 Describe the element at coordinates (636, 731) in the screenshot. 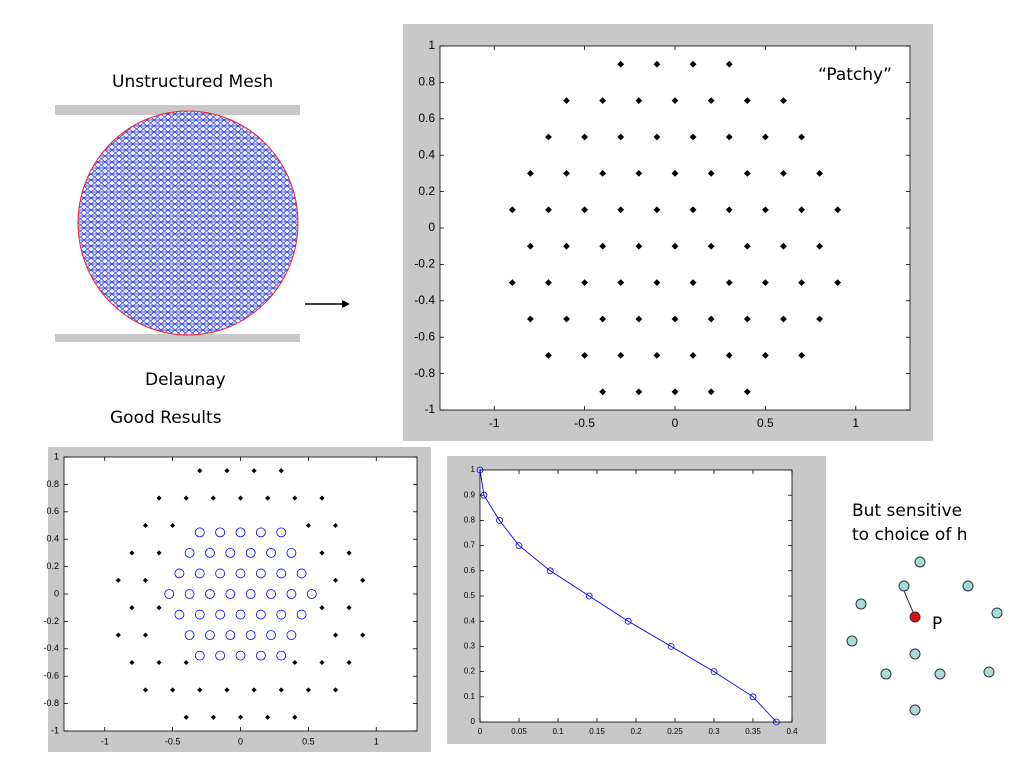

I see `x-tick-label: 0.2` at that location.